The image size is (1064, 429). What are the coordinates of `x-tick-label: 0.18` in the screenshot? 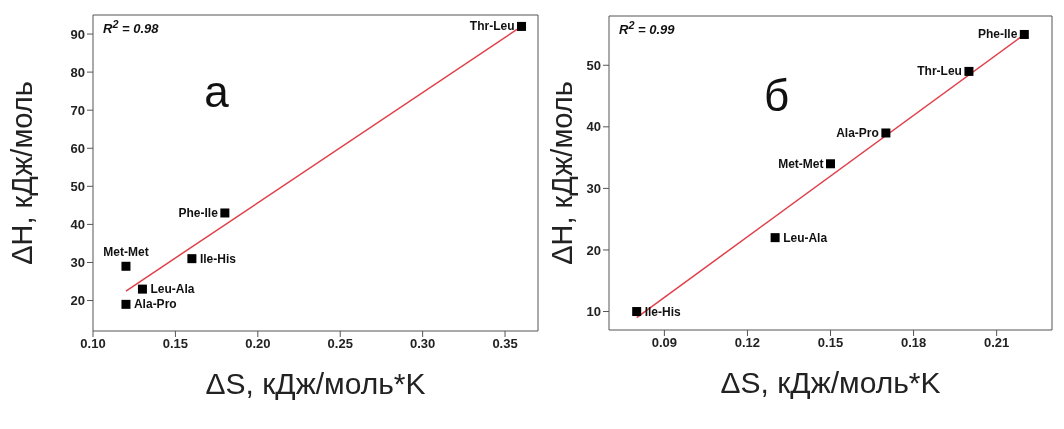 It's located at (913, 343).